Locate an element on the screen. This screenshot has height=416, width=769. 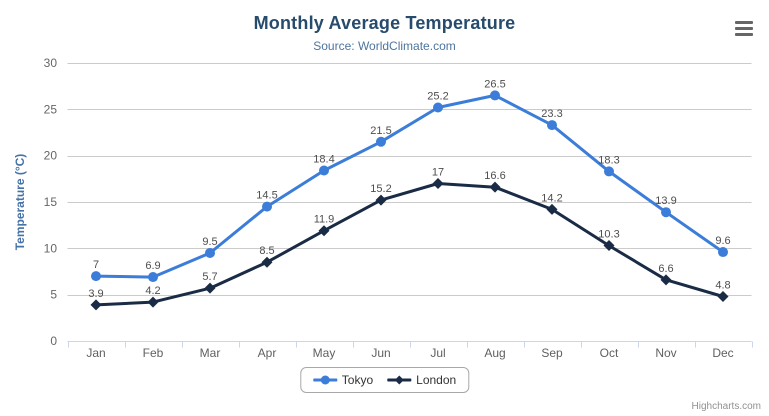
data-label: 3.9 is located at coordinates (95, 294).